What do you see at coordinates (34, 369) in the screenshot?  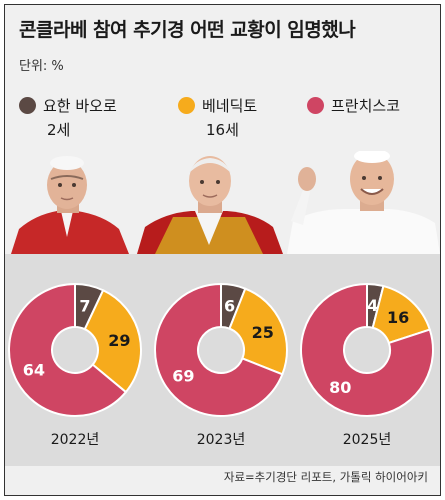 I see `donut-value-label-2022년-francis: 64` at bounding box center [34, 369].